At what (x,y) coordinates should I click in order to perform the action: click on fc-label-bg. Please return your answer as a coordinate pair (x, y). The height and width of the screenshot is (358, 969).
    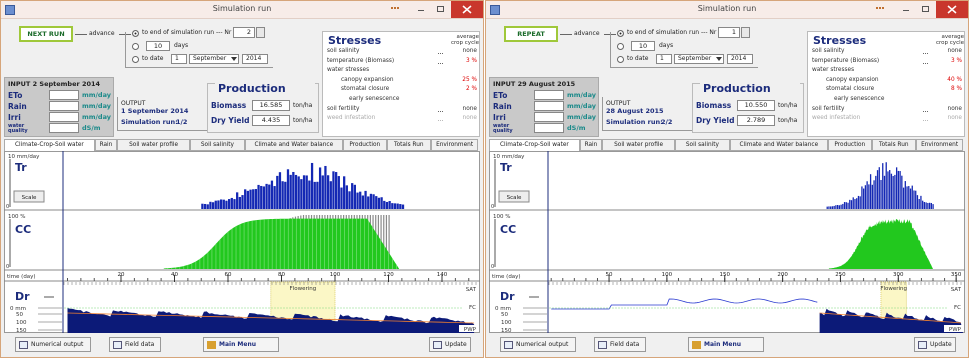
    Looking at the image, I should click on (955, 307).